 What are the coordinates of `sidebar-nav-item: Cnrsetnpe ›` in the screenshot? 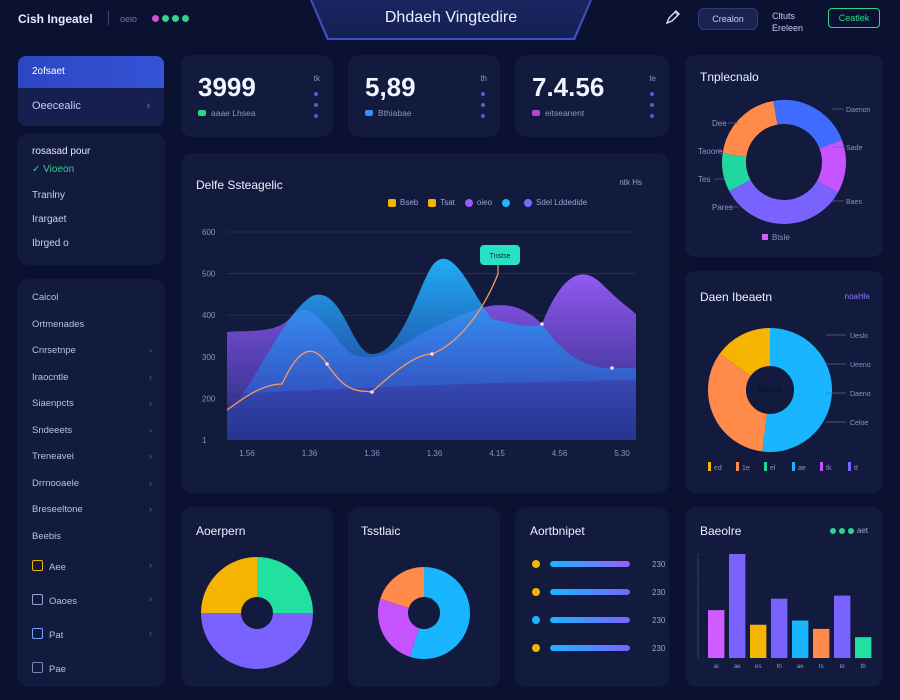 It's located at (92, 350).